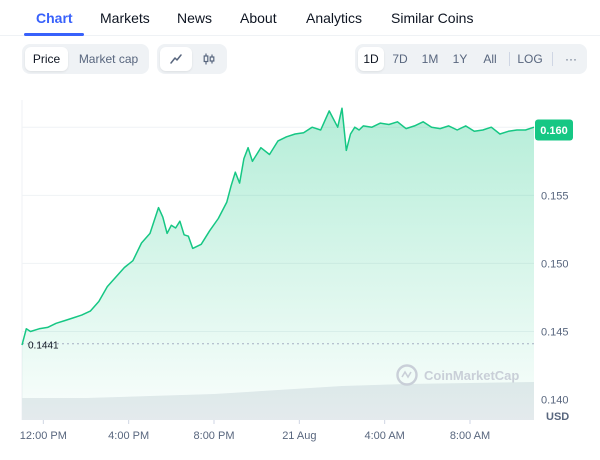 Image resolution: width=600 pixels, height=460 pixels. What do you see at coordinates (555, 401) in the screenshot?
I see `y-tick-label: 0.140` at bounding box center [555, 401].